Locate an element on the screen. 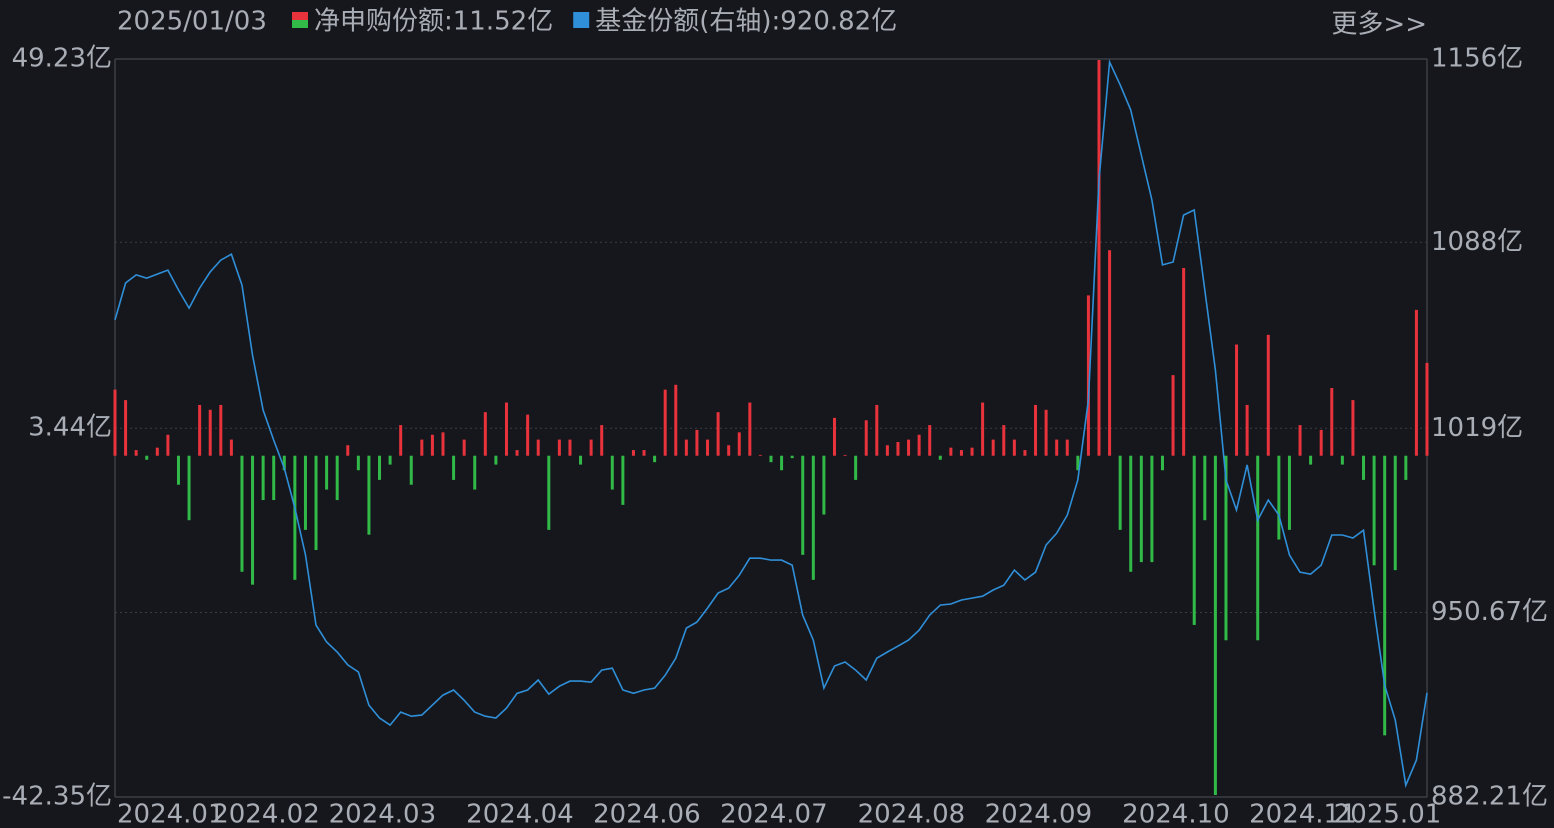 This screenshot has height=828, width=1554. y2-tick-label: 1088亿 is located at coordinates (1477, 242).